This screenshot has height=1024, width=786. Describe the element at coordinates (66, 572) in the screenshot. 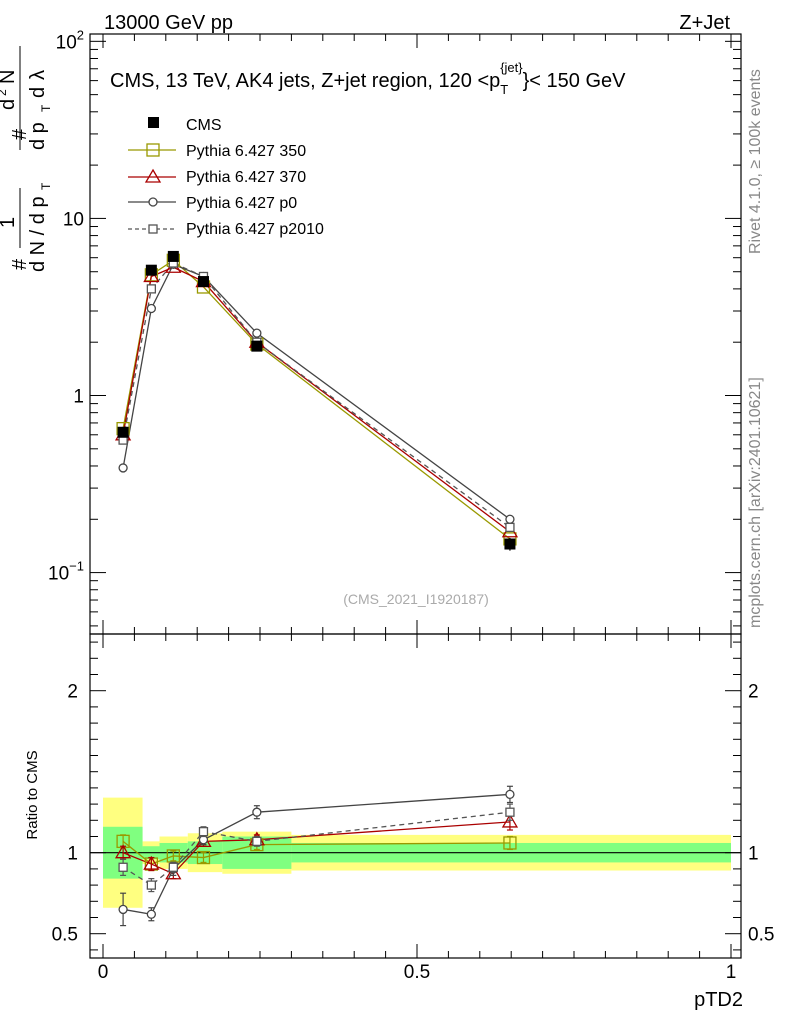

I see `main-y-tick-label-0: 10⁻¹` at that location.